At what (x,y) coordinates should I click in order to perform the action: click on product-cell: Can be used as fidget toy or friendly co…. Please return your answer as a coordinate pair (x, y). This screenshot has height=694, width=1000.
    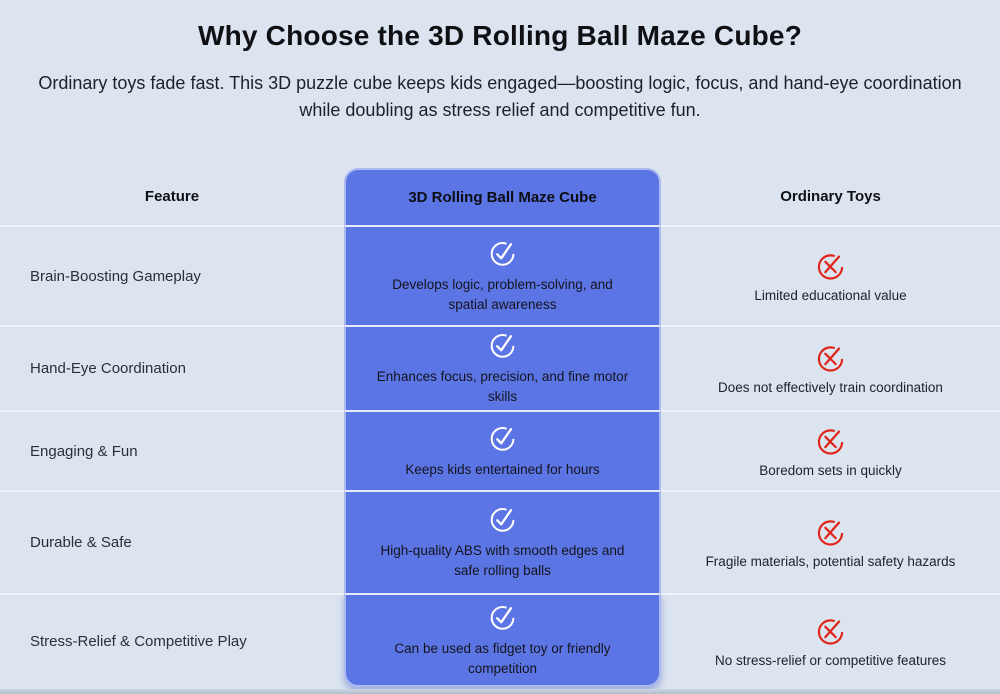
    Looking at the image, I should click on (502, 640).